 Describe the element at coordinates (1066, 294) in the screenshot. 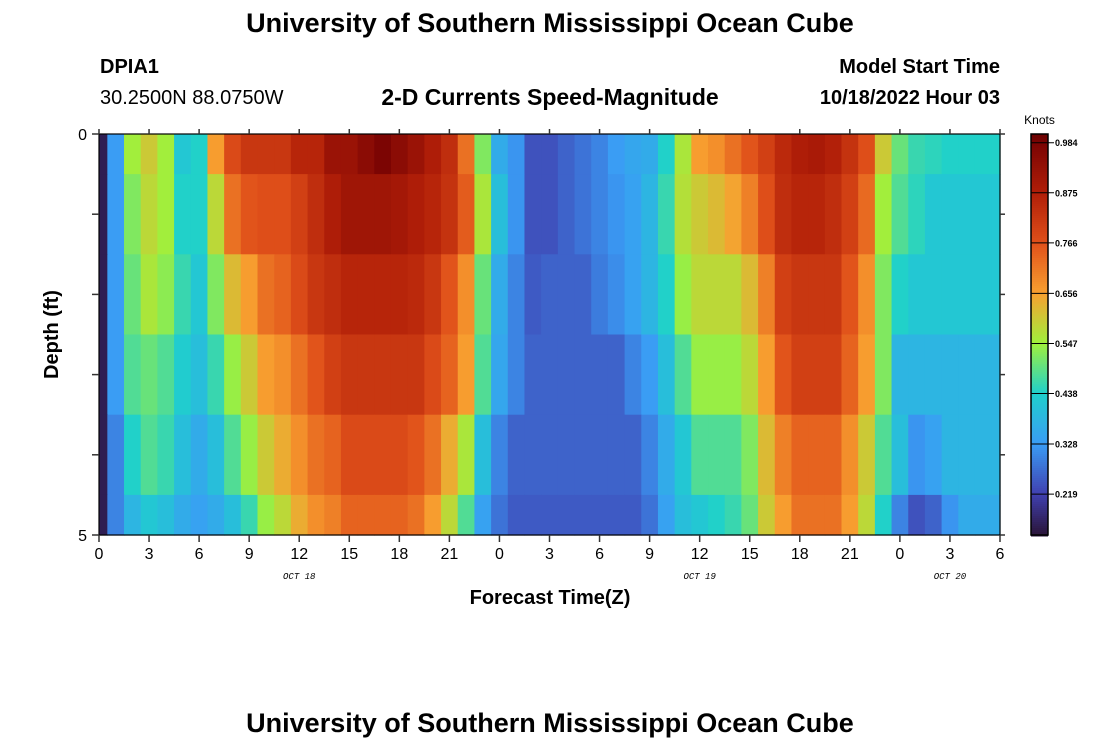

I see `colorbar-tick-label: 0.656` at that location.